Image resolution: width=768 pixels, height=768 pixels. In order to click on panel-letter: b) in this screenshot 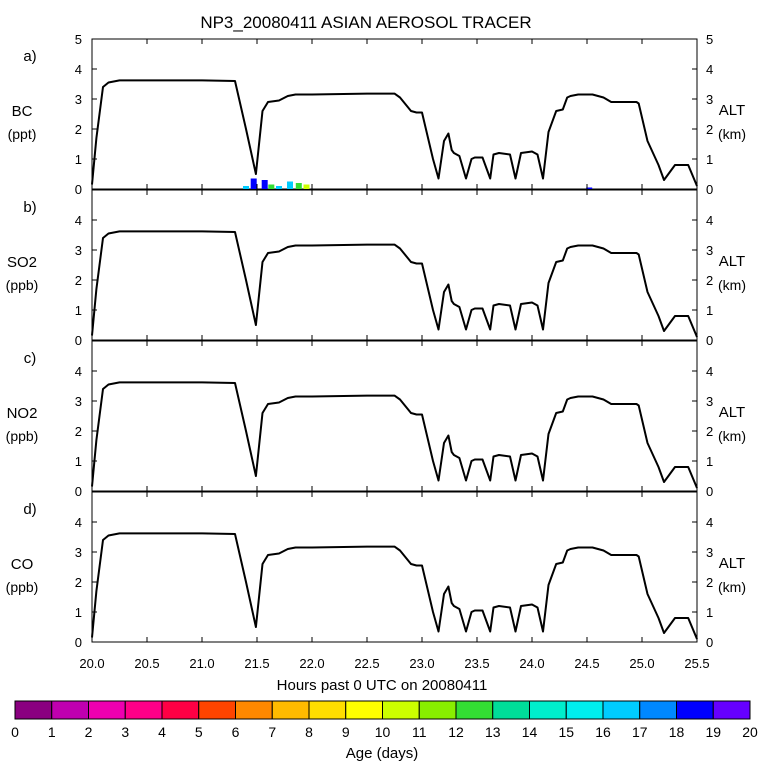, I will do `click(29, 207)`.